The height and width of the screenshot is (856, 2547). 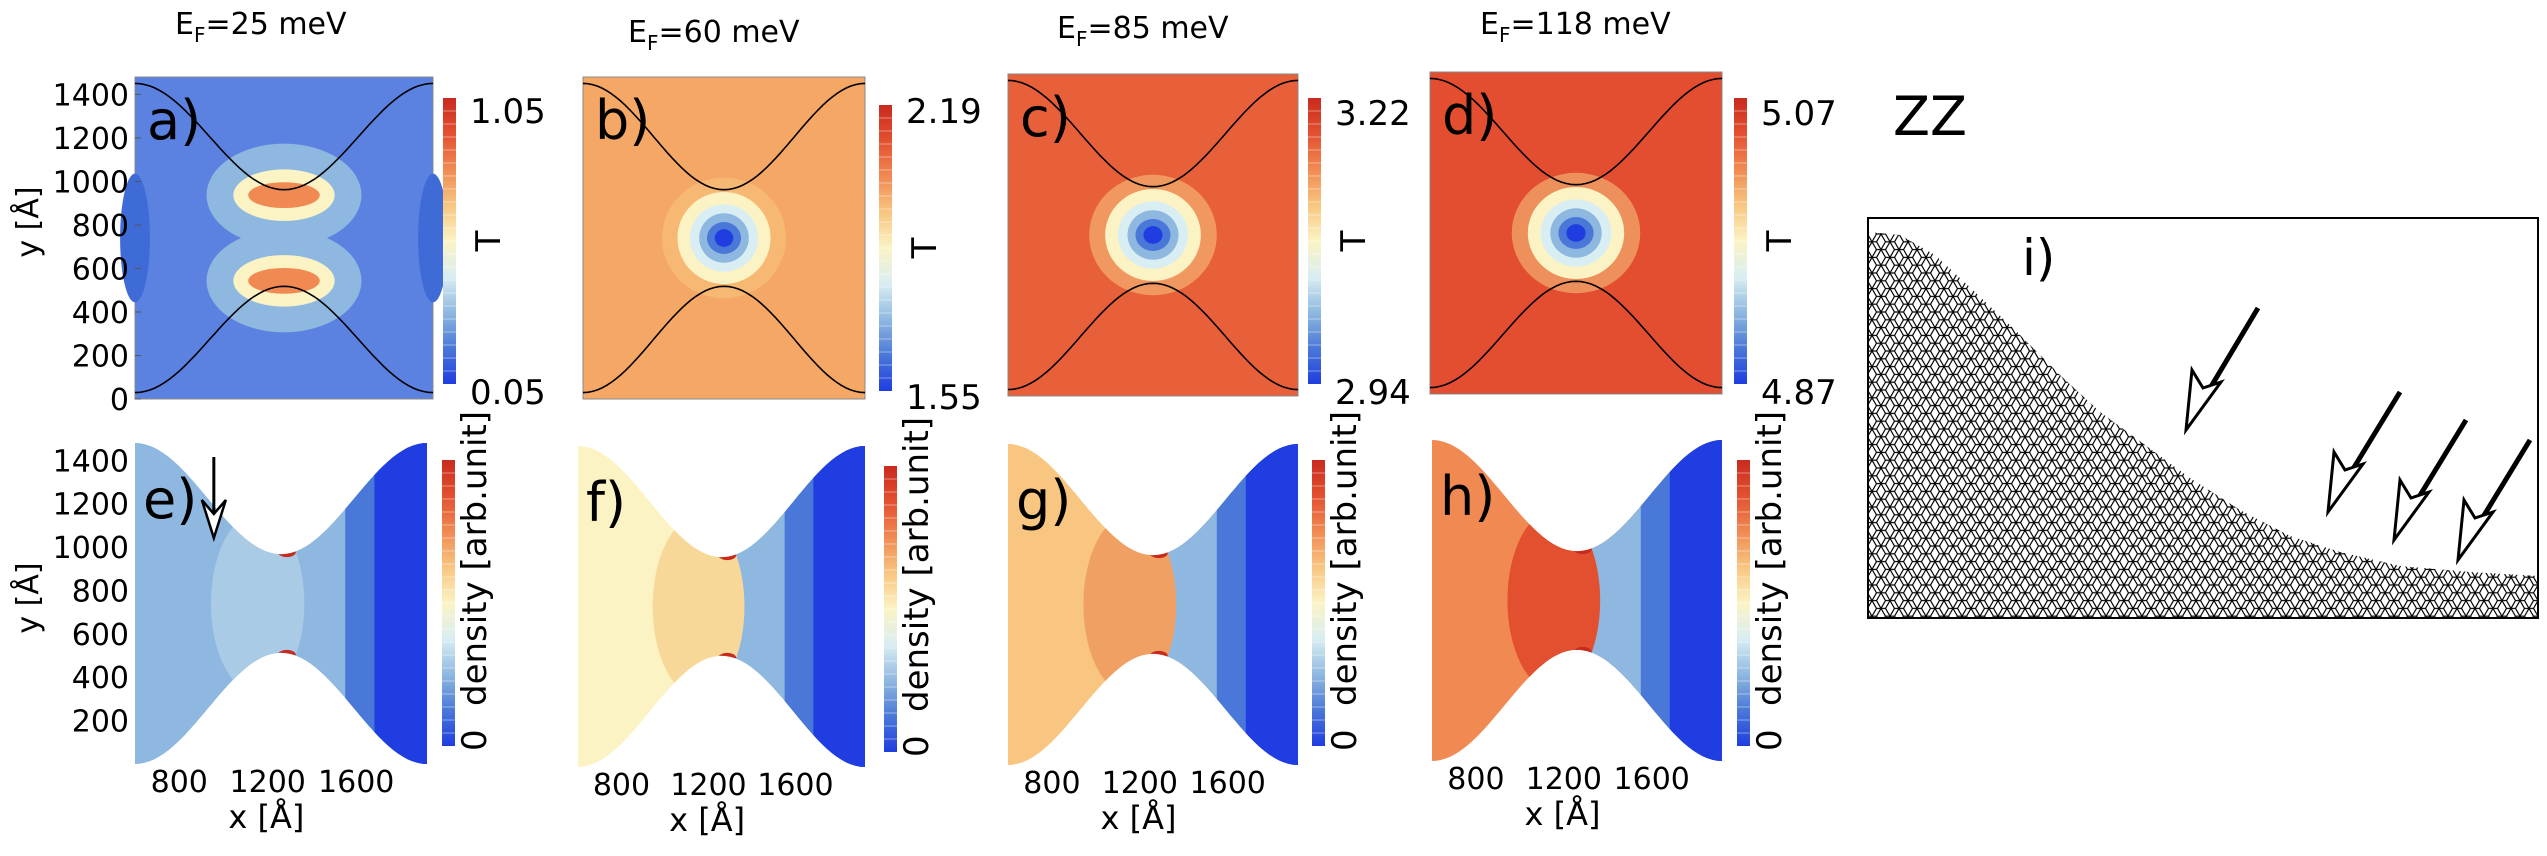 I want to click on x-axis-4: 800 1200 1600 x [Å], so click(x=1568, y=797).